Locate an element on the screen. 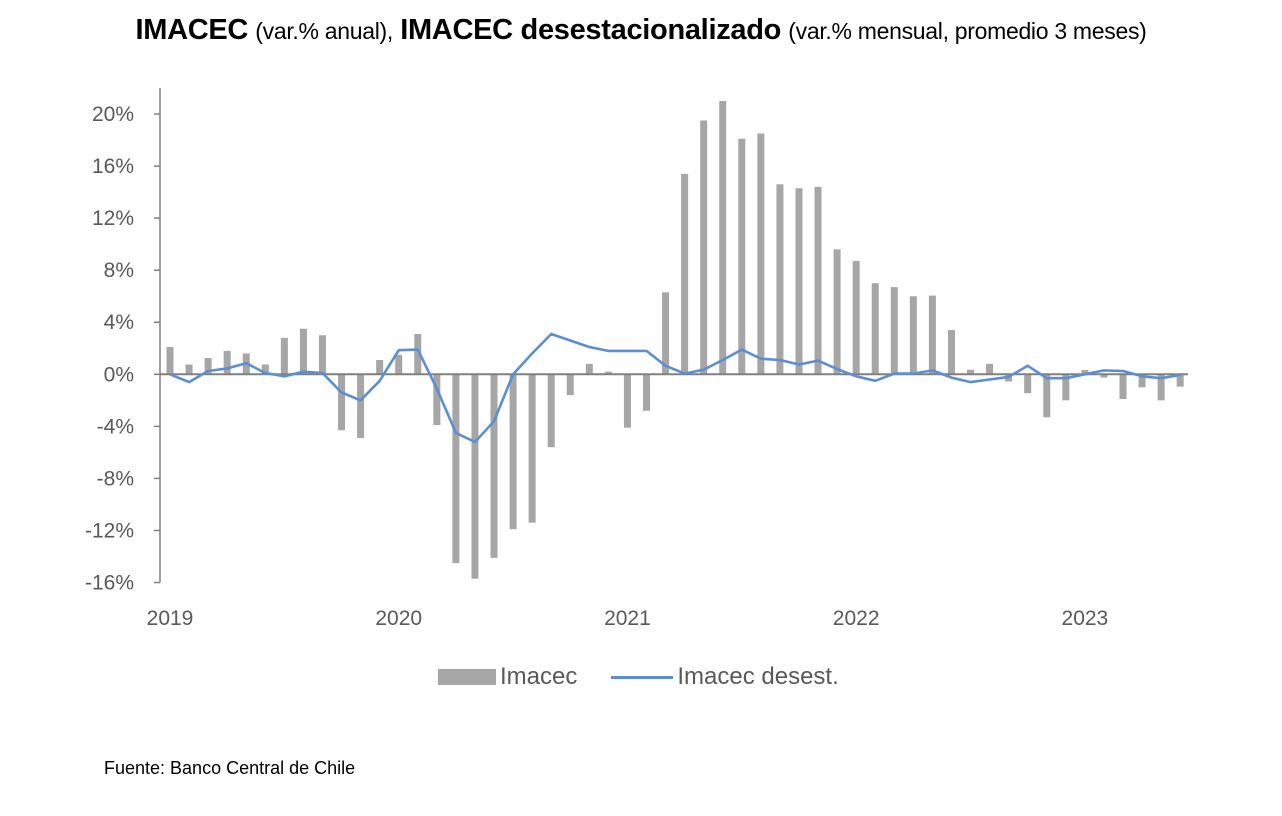  x-tick-label: 2023 is located at coordinates (1085, 618).